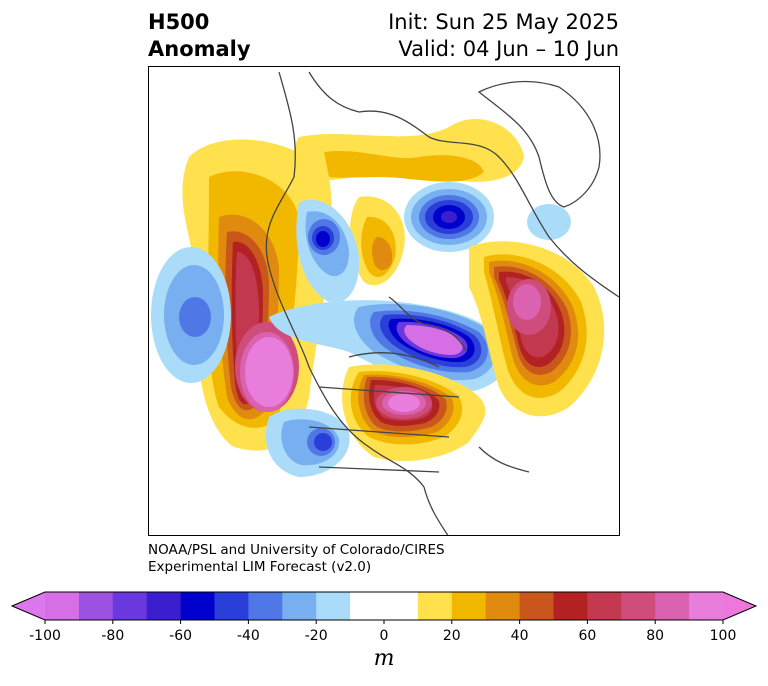 This screenshot has height=686, width=768. I want to click on colorbar-tick-label: 80, so click(655, 636).